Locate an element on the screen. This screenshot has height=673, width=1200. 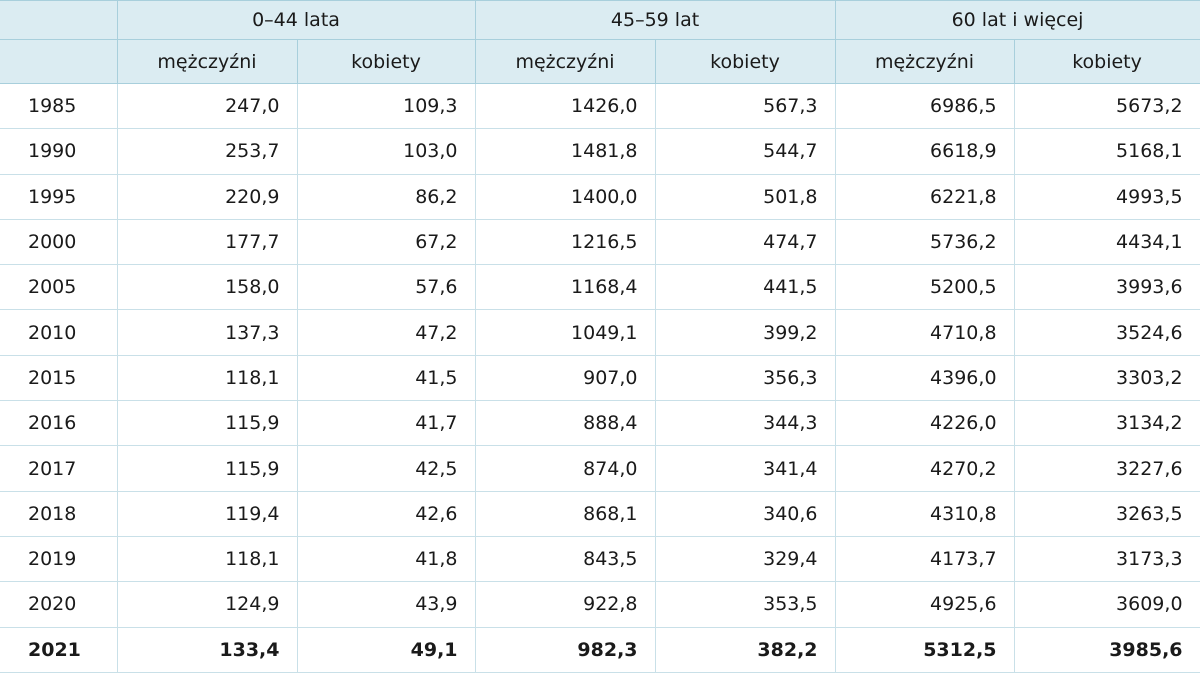
value-cell: 4173,7 is located at coordinates (924, 559).